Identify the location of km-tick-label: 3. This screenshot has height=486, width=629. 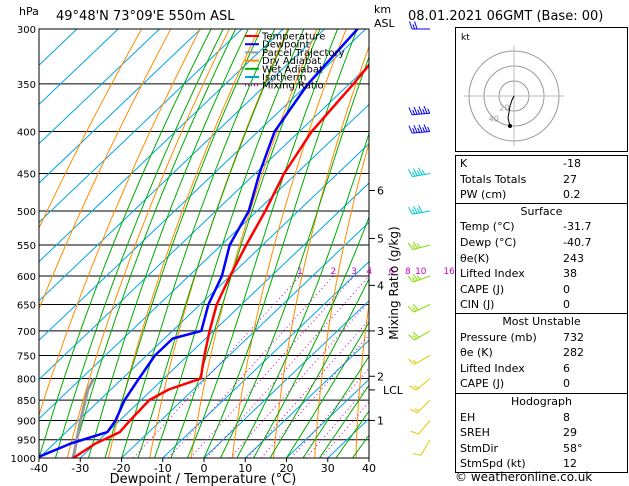
(380, 331).